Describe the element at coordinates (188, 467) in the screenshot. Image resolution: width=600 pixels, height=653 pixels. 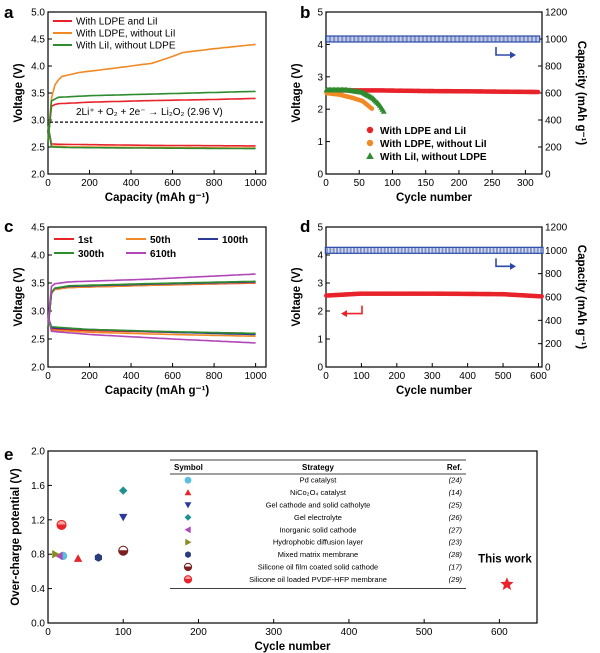
I see `panel-e-table-header-0: Symbol` at that location.